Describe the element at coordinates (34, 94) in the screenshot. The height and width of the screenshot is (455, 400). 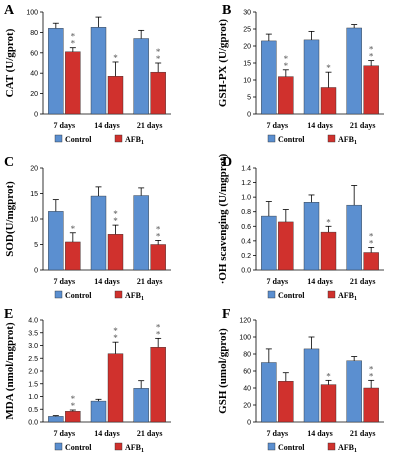
I see `y-tick-label: 20` at that location.